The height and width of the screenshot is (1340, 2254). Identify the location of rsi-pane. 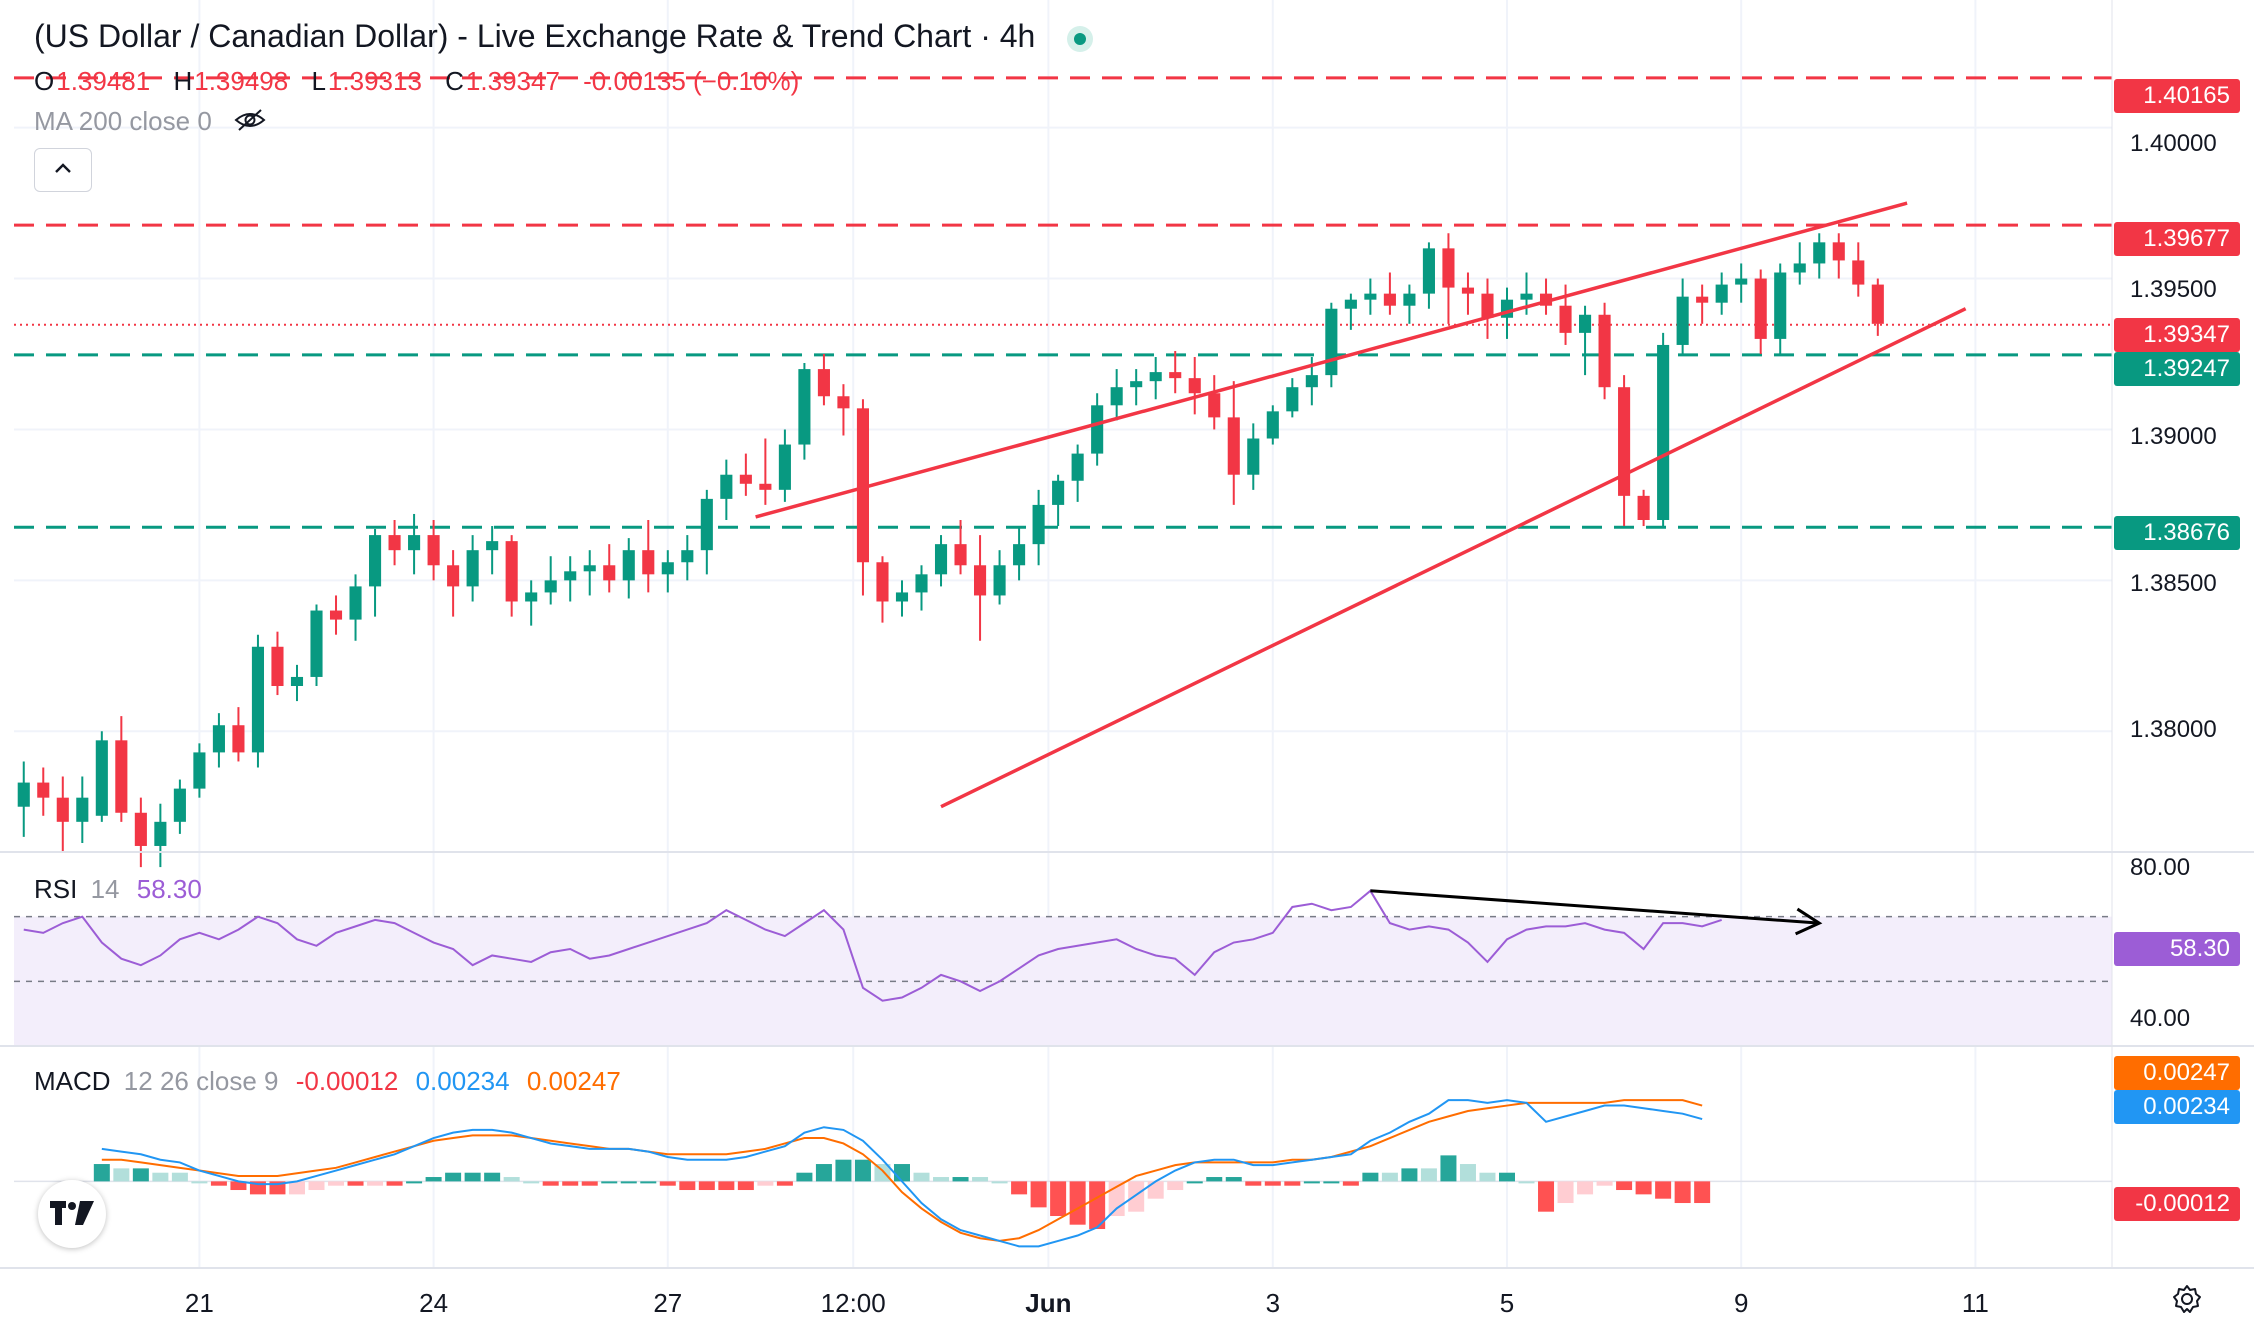
(1063, 967).